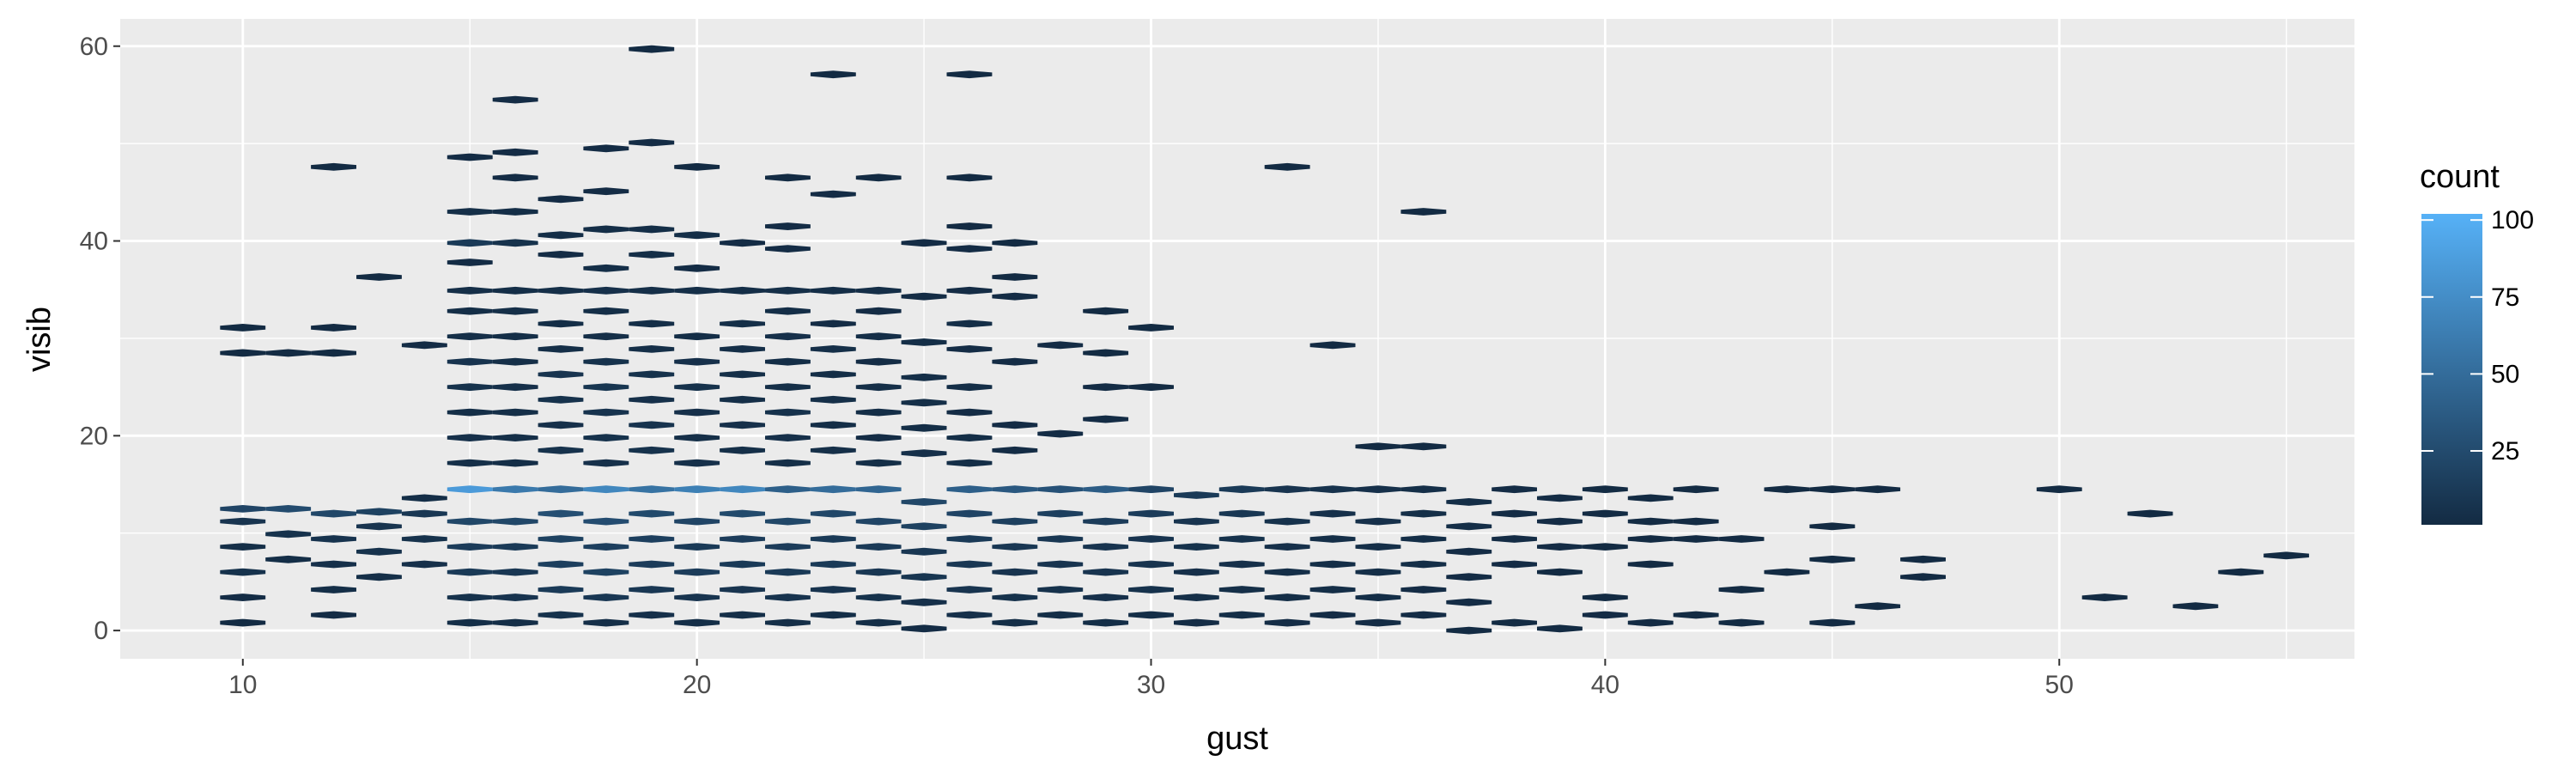 Image resolution: width=2576 pixels, height=773 pixels. What do you see at coordinates (242, 685) in the screenshot?
I see `x-tick-label: 10` at bounding box center [242, 685].